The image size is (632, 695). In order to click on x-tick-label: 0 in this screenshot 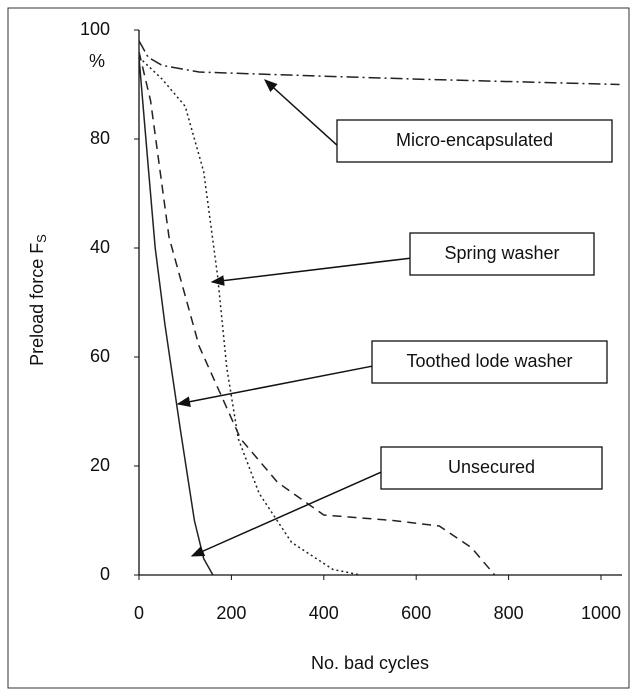, I will do `click(139, 613)`.